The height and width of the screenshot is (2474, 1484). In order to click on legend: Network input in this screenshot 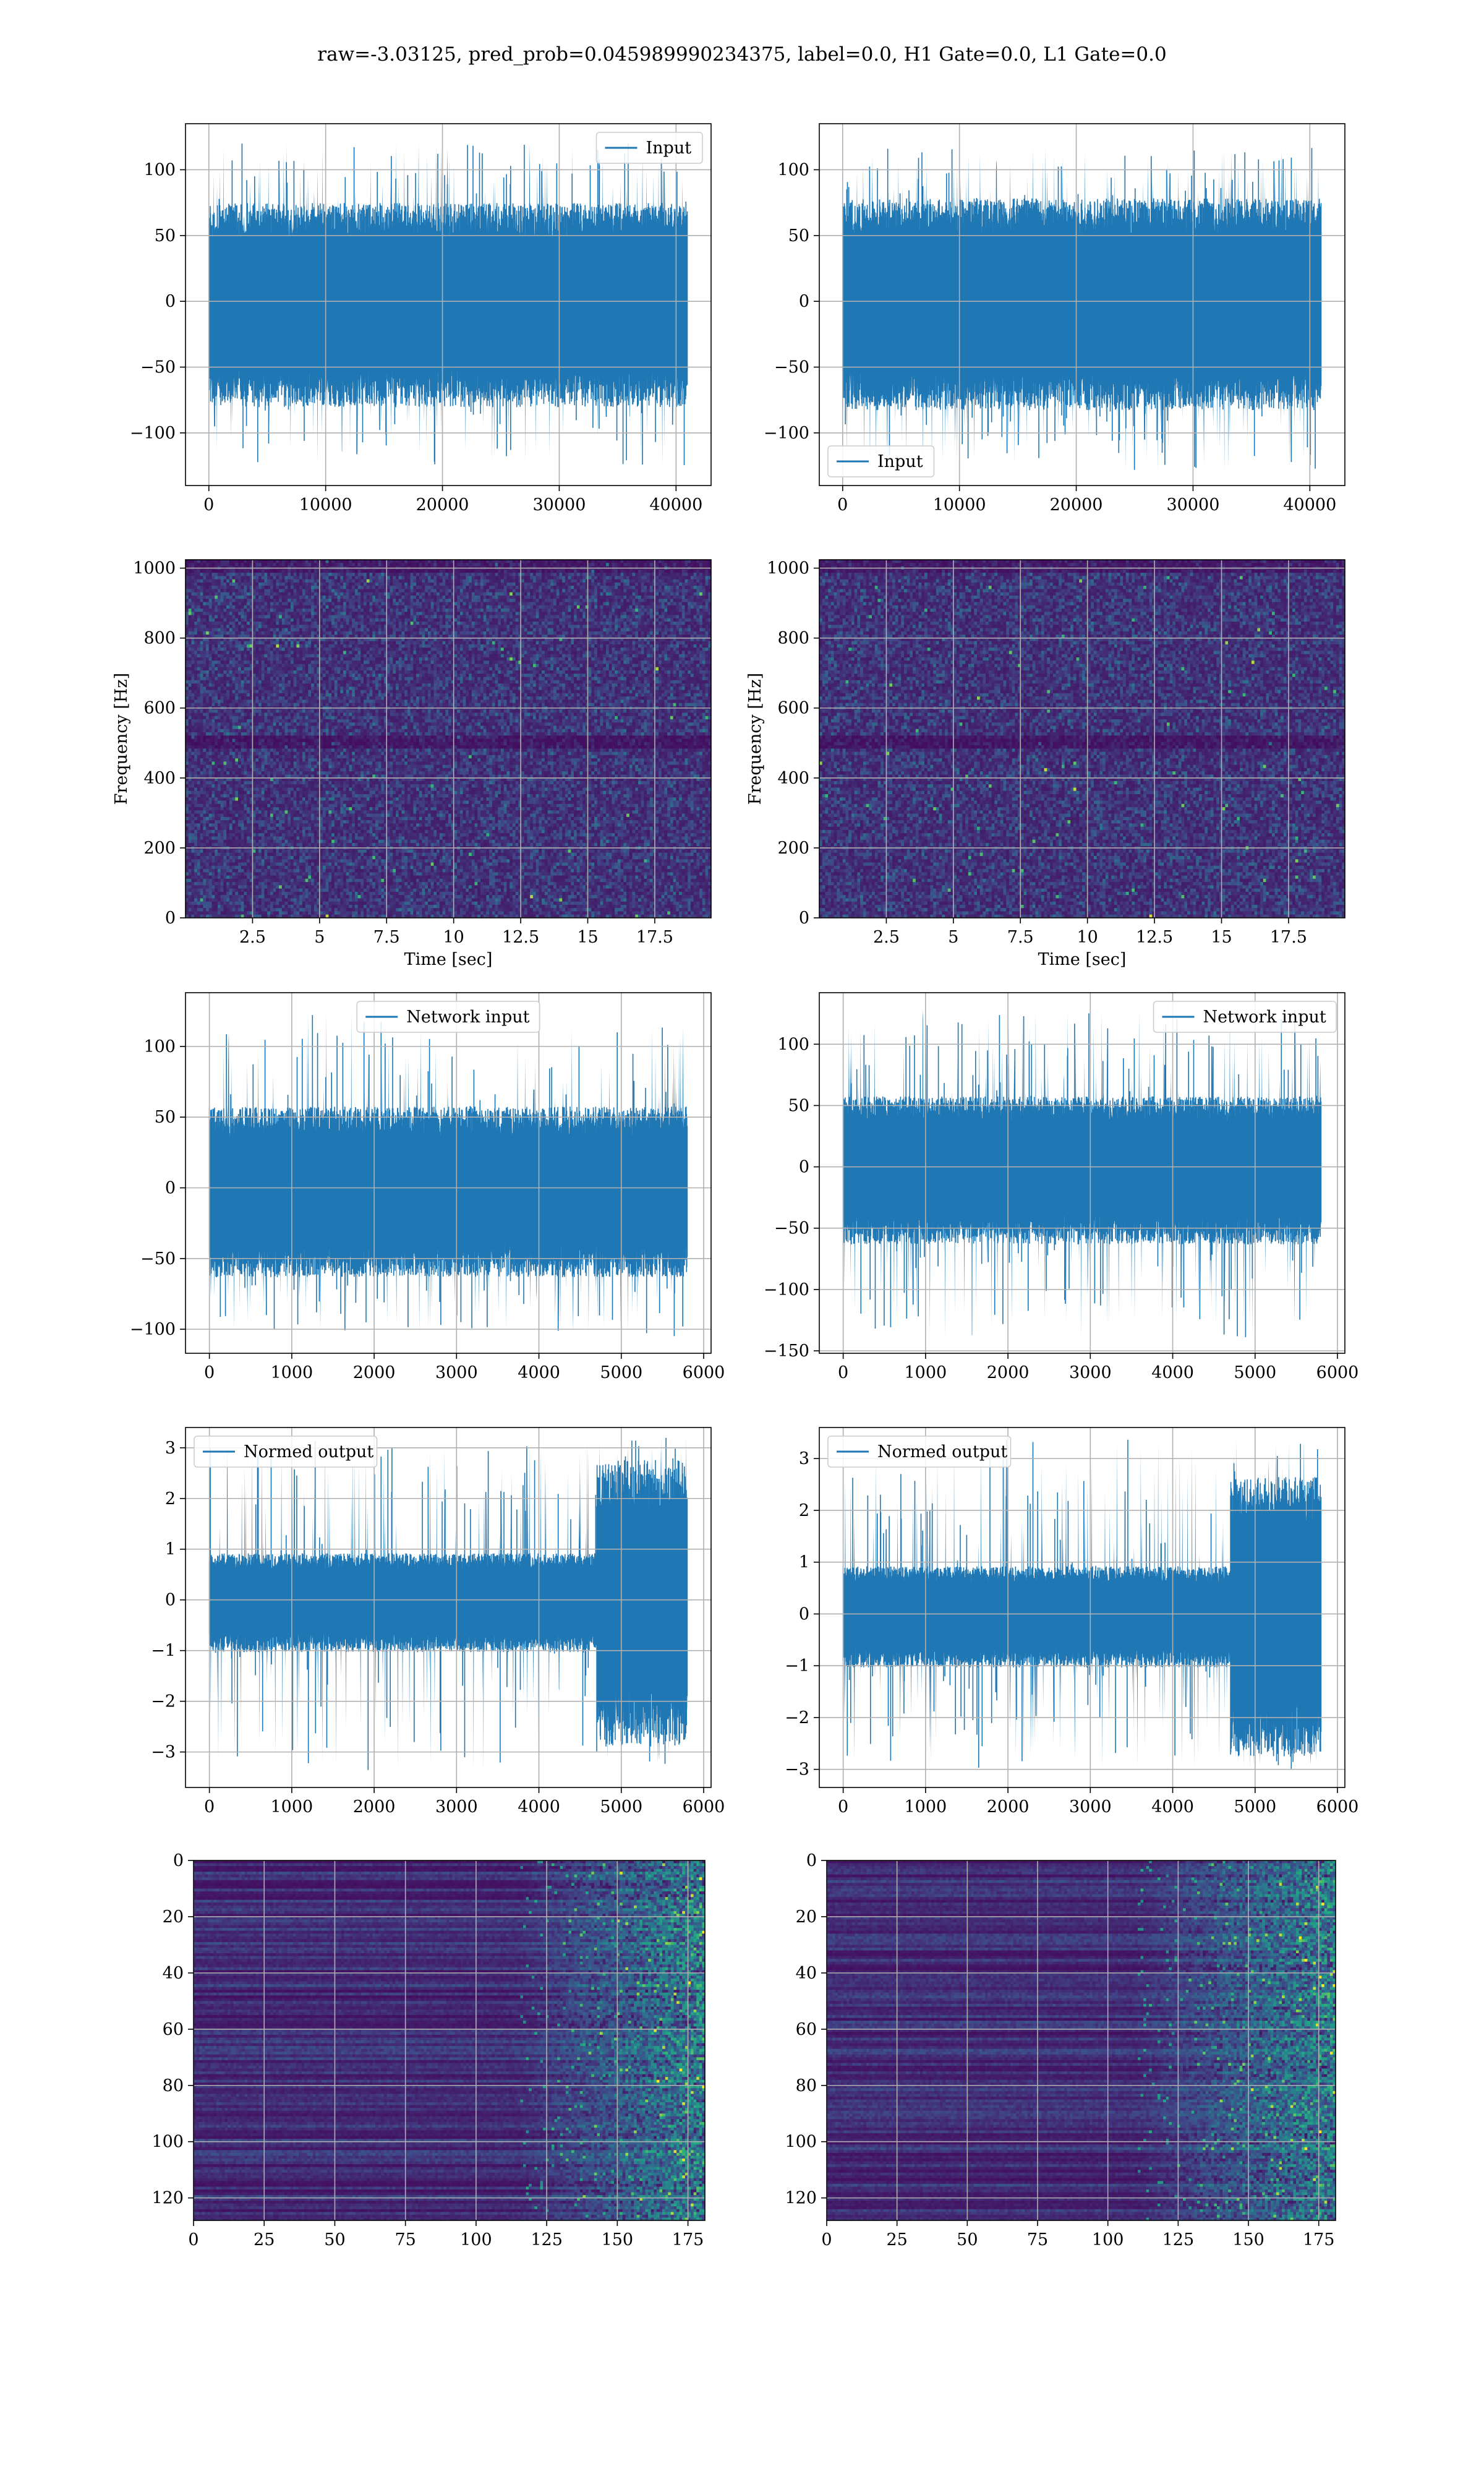, I will do `click(1245, 1017)`.